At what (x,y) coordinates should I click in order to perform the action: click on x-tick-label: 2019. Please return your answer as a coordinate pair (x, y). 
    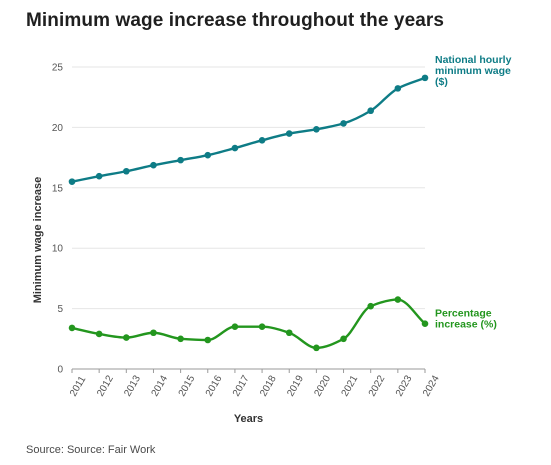
    Looking at the image, I should click on (295, 385).